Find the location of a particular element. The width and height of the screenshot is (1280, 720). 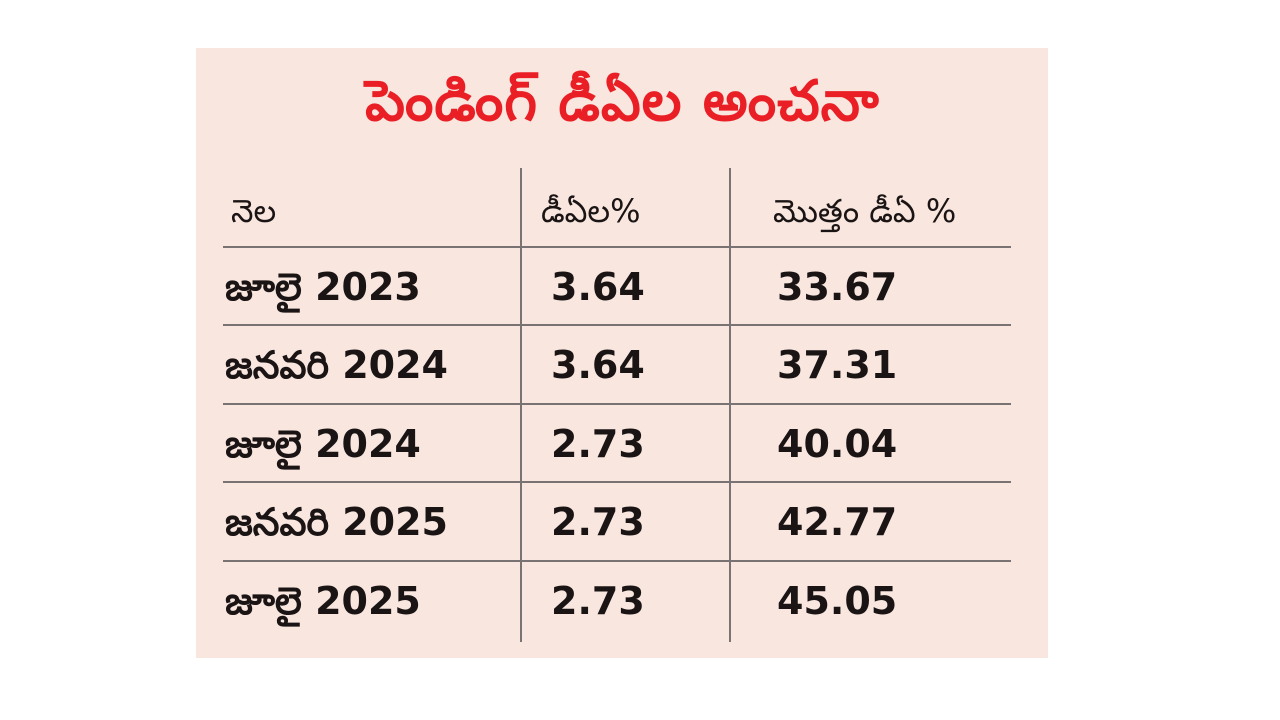

header-da-percent: డీఏల% is located at coordinates (591, 211).